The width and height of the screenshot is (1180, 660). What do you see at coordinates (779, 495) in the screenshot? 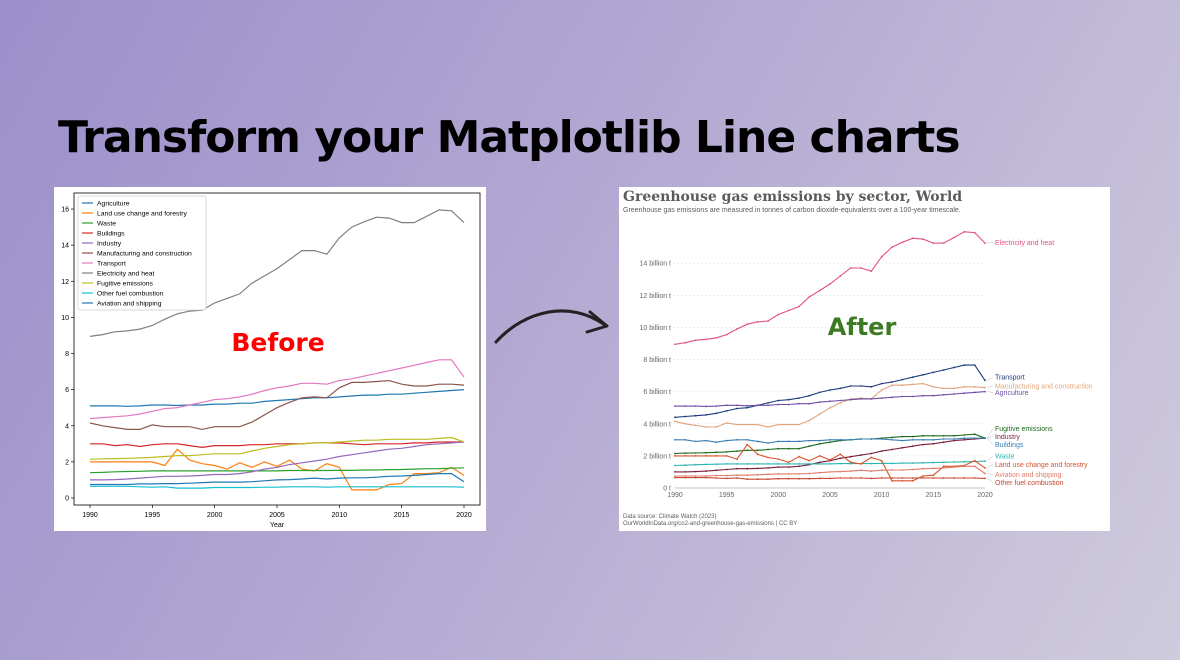
I see `x-tick-label: 2000` at bounding box center [779, 495].